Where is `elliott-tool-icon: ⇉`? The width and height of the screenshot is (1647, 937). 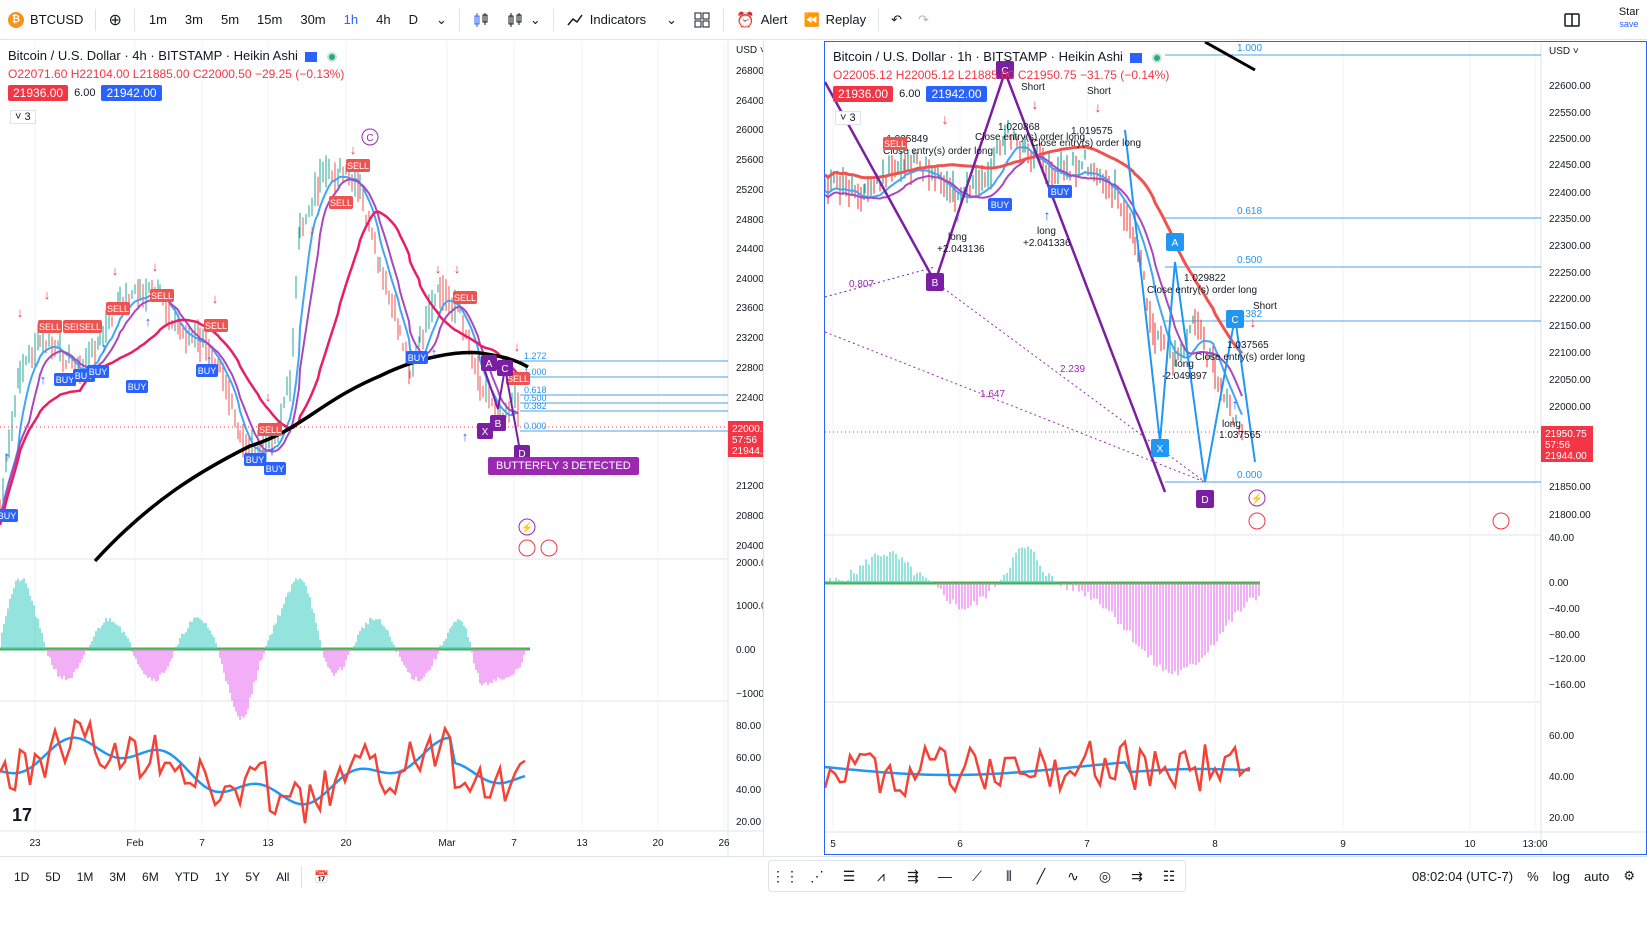
elliott-tool-icon: ⇉ is located at coordinates (1137, 875).